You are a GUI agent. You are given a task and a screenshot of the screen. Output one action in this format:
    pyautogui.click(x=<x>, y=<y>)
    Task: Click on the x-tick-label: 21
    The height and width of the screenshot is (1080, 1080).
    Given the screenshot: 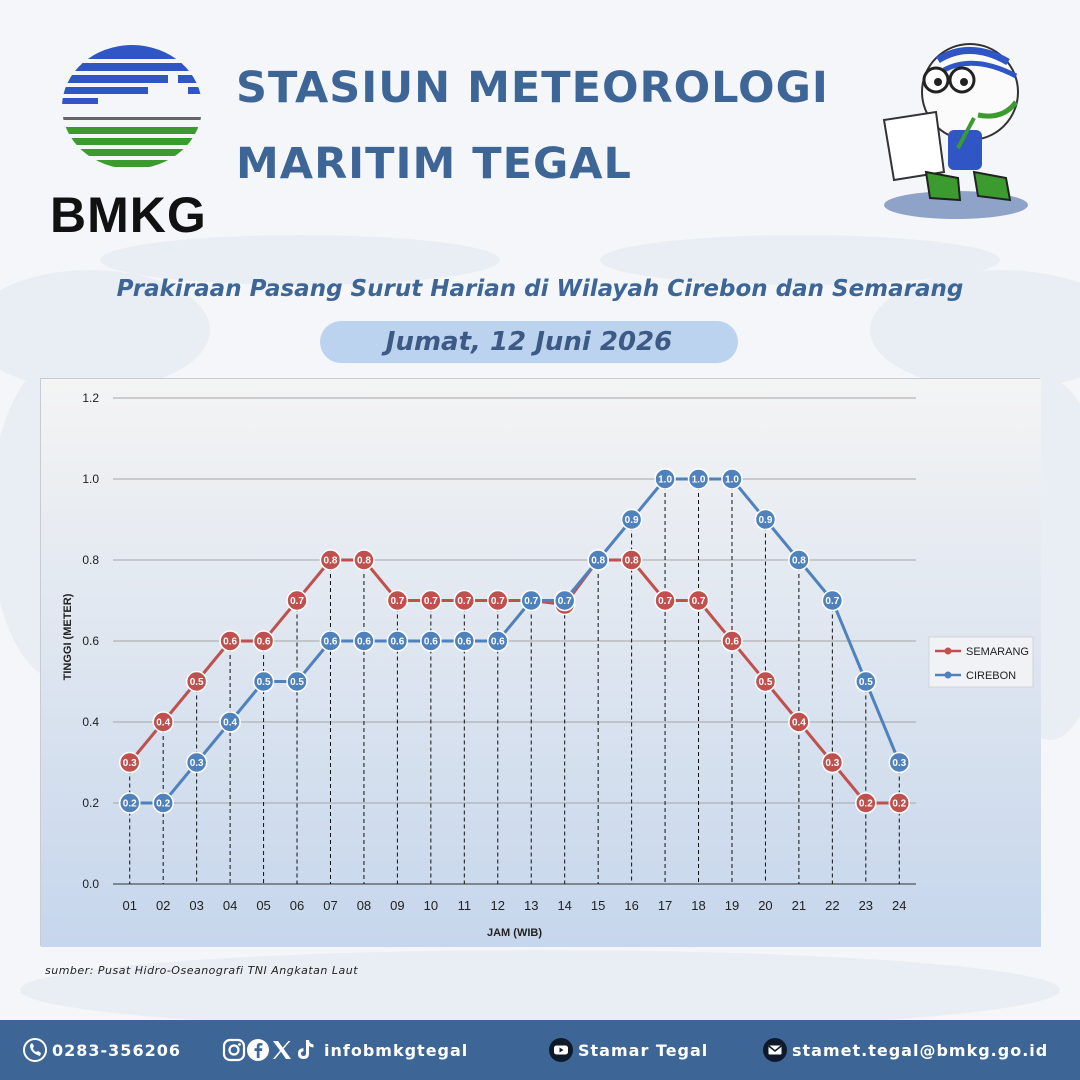 What is the action you would take?
    pyautogui.click(x=799, y=905)
    